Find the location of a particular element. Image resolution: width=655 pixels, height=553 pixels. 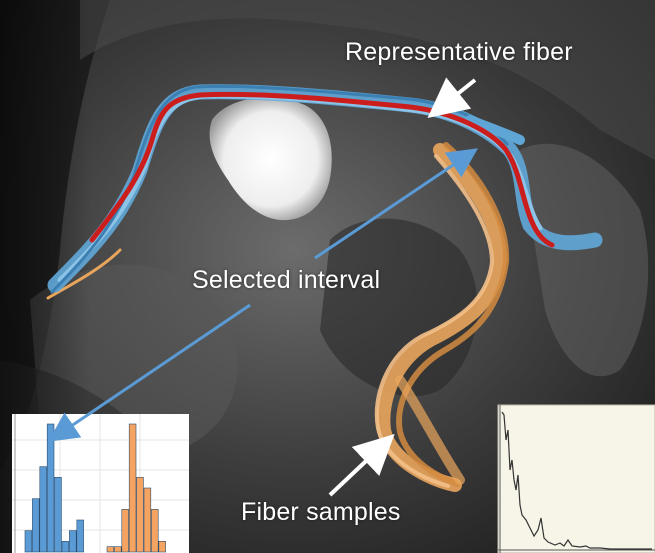

ventricle-region is located at coordinates (270, 159).